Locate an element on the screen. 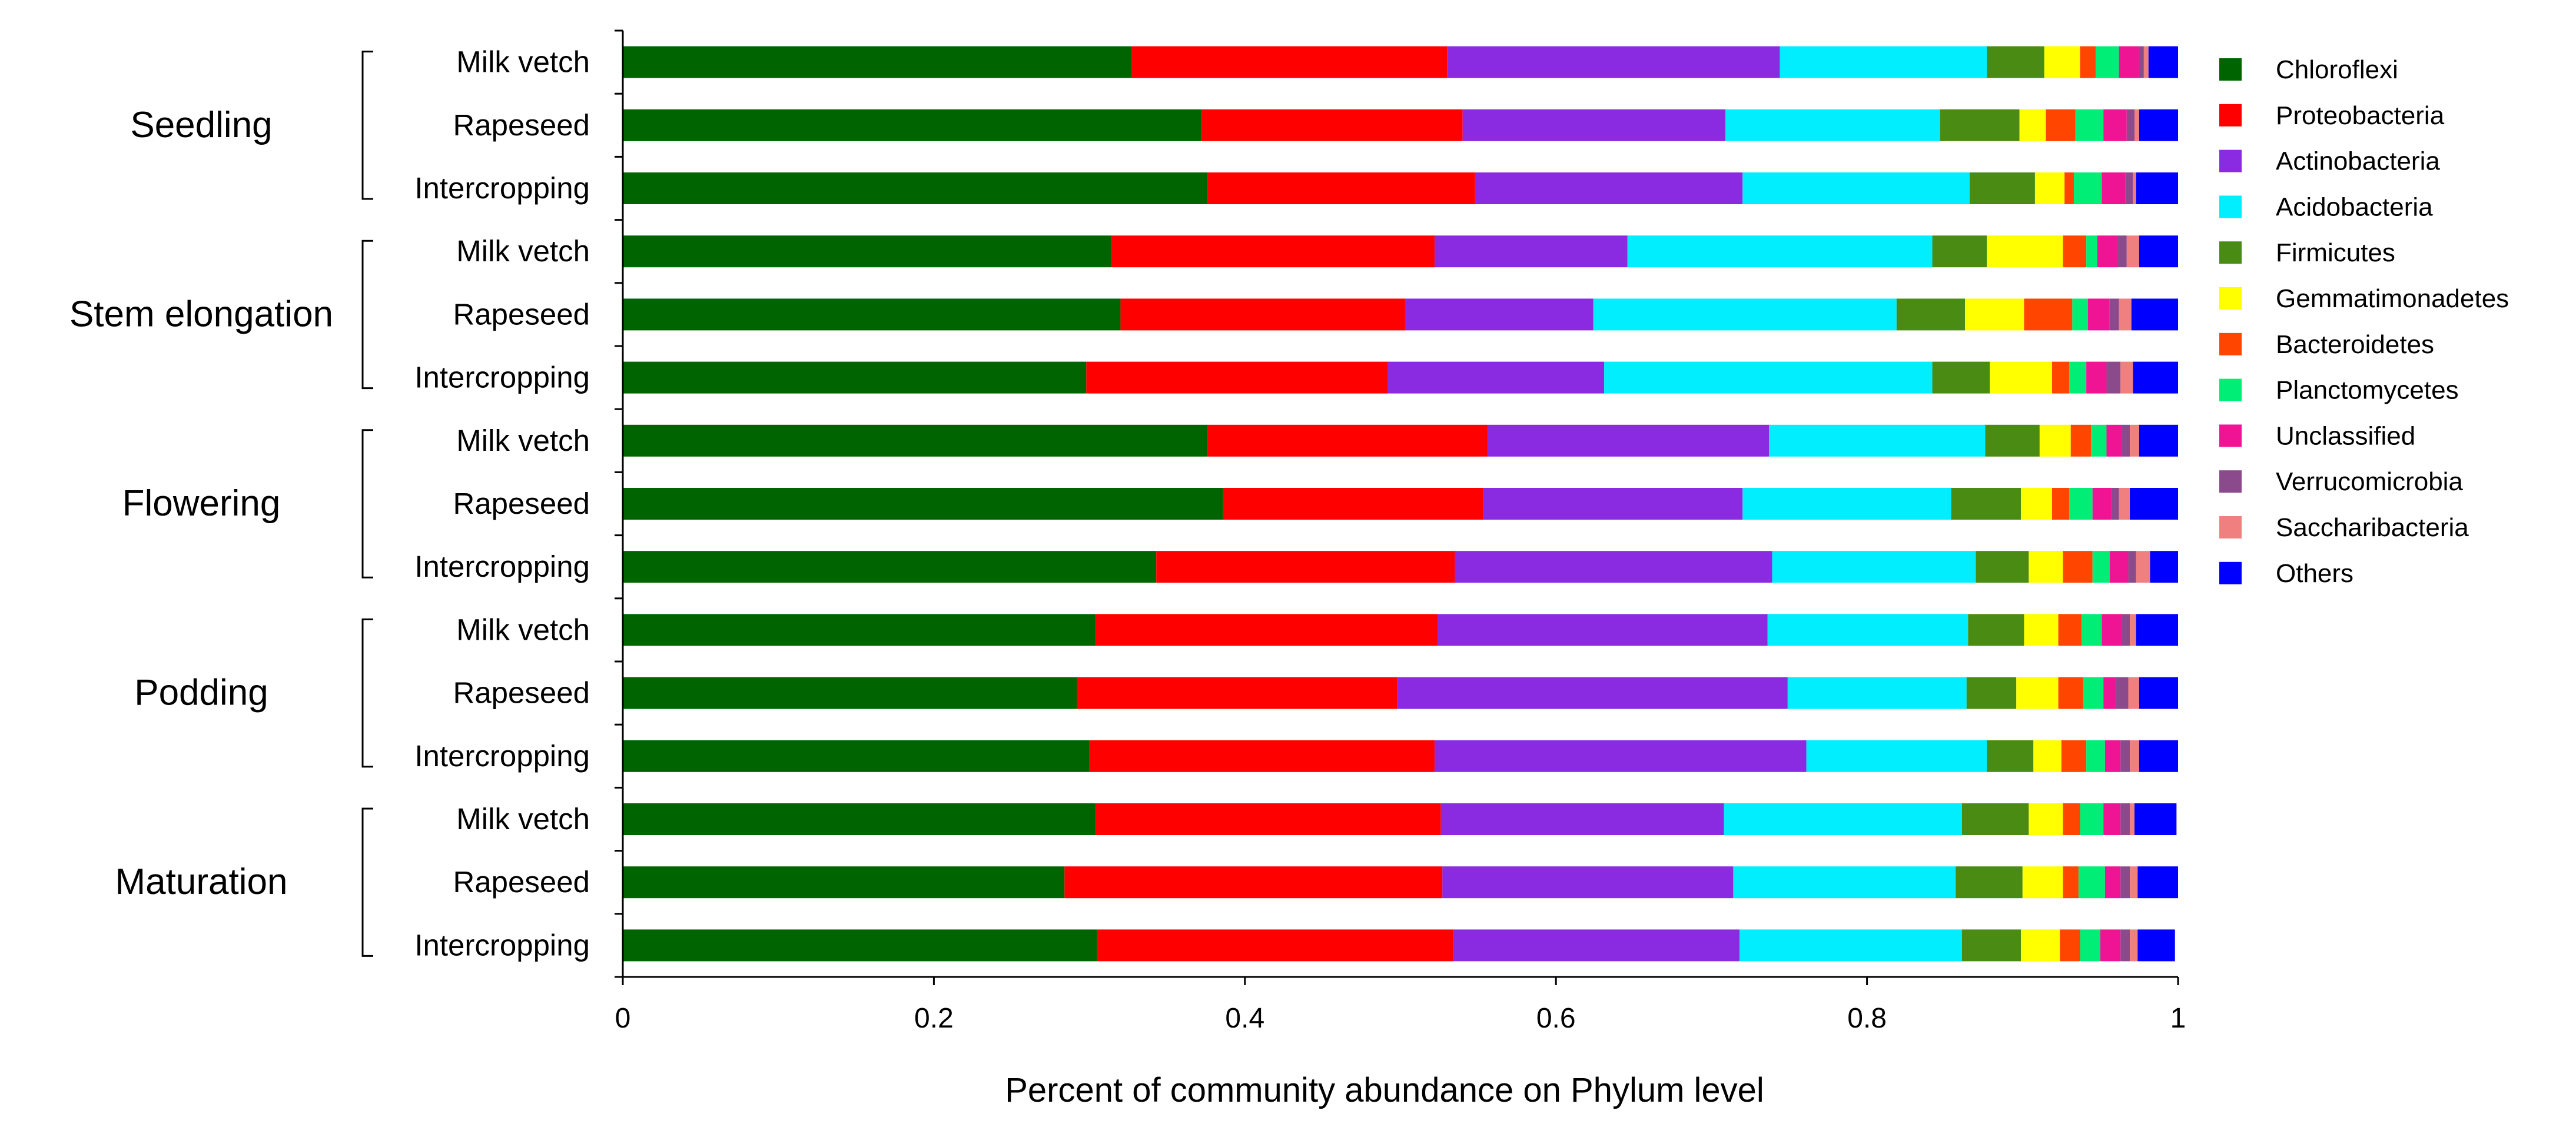 Image resolution: width=2576 pixels, height=1137 pixels. legend-swatch-actinobacteria is located at coordinates (2230, 160).